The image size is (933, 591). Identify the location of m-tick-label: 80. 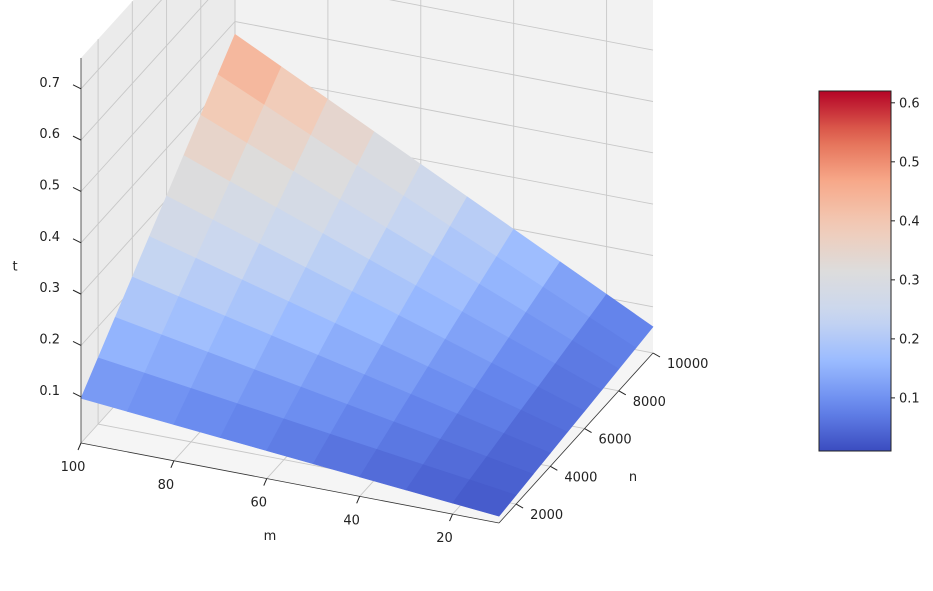
(166, 485).